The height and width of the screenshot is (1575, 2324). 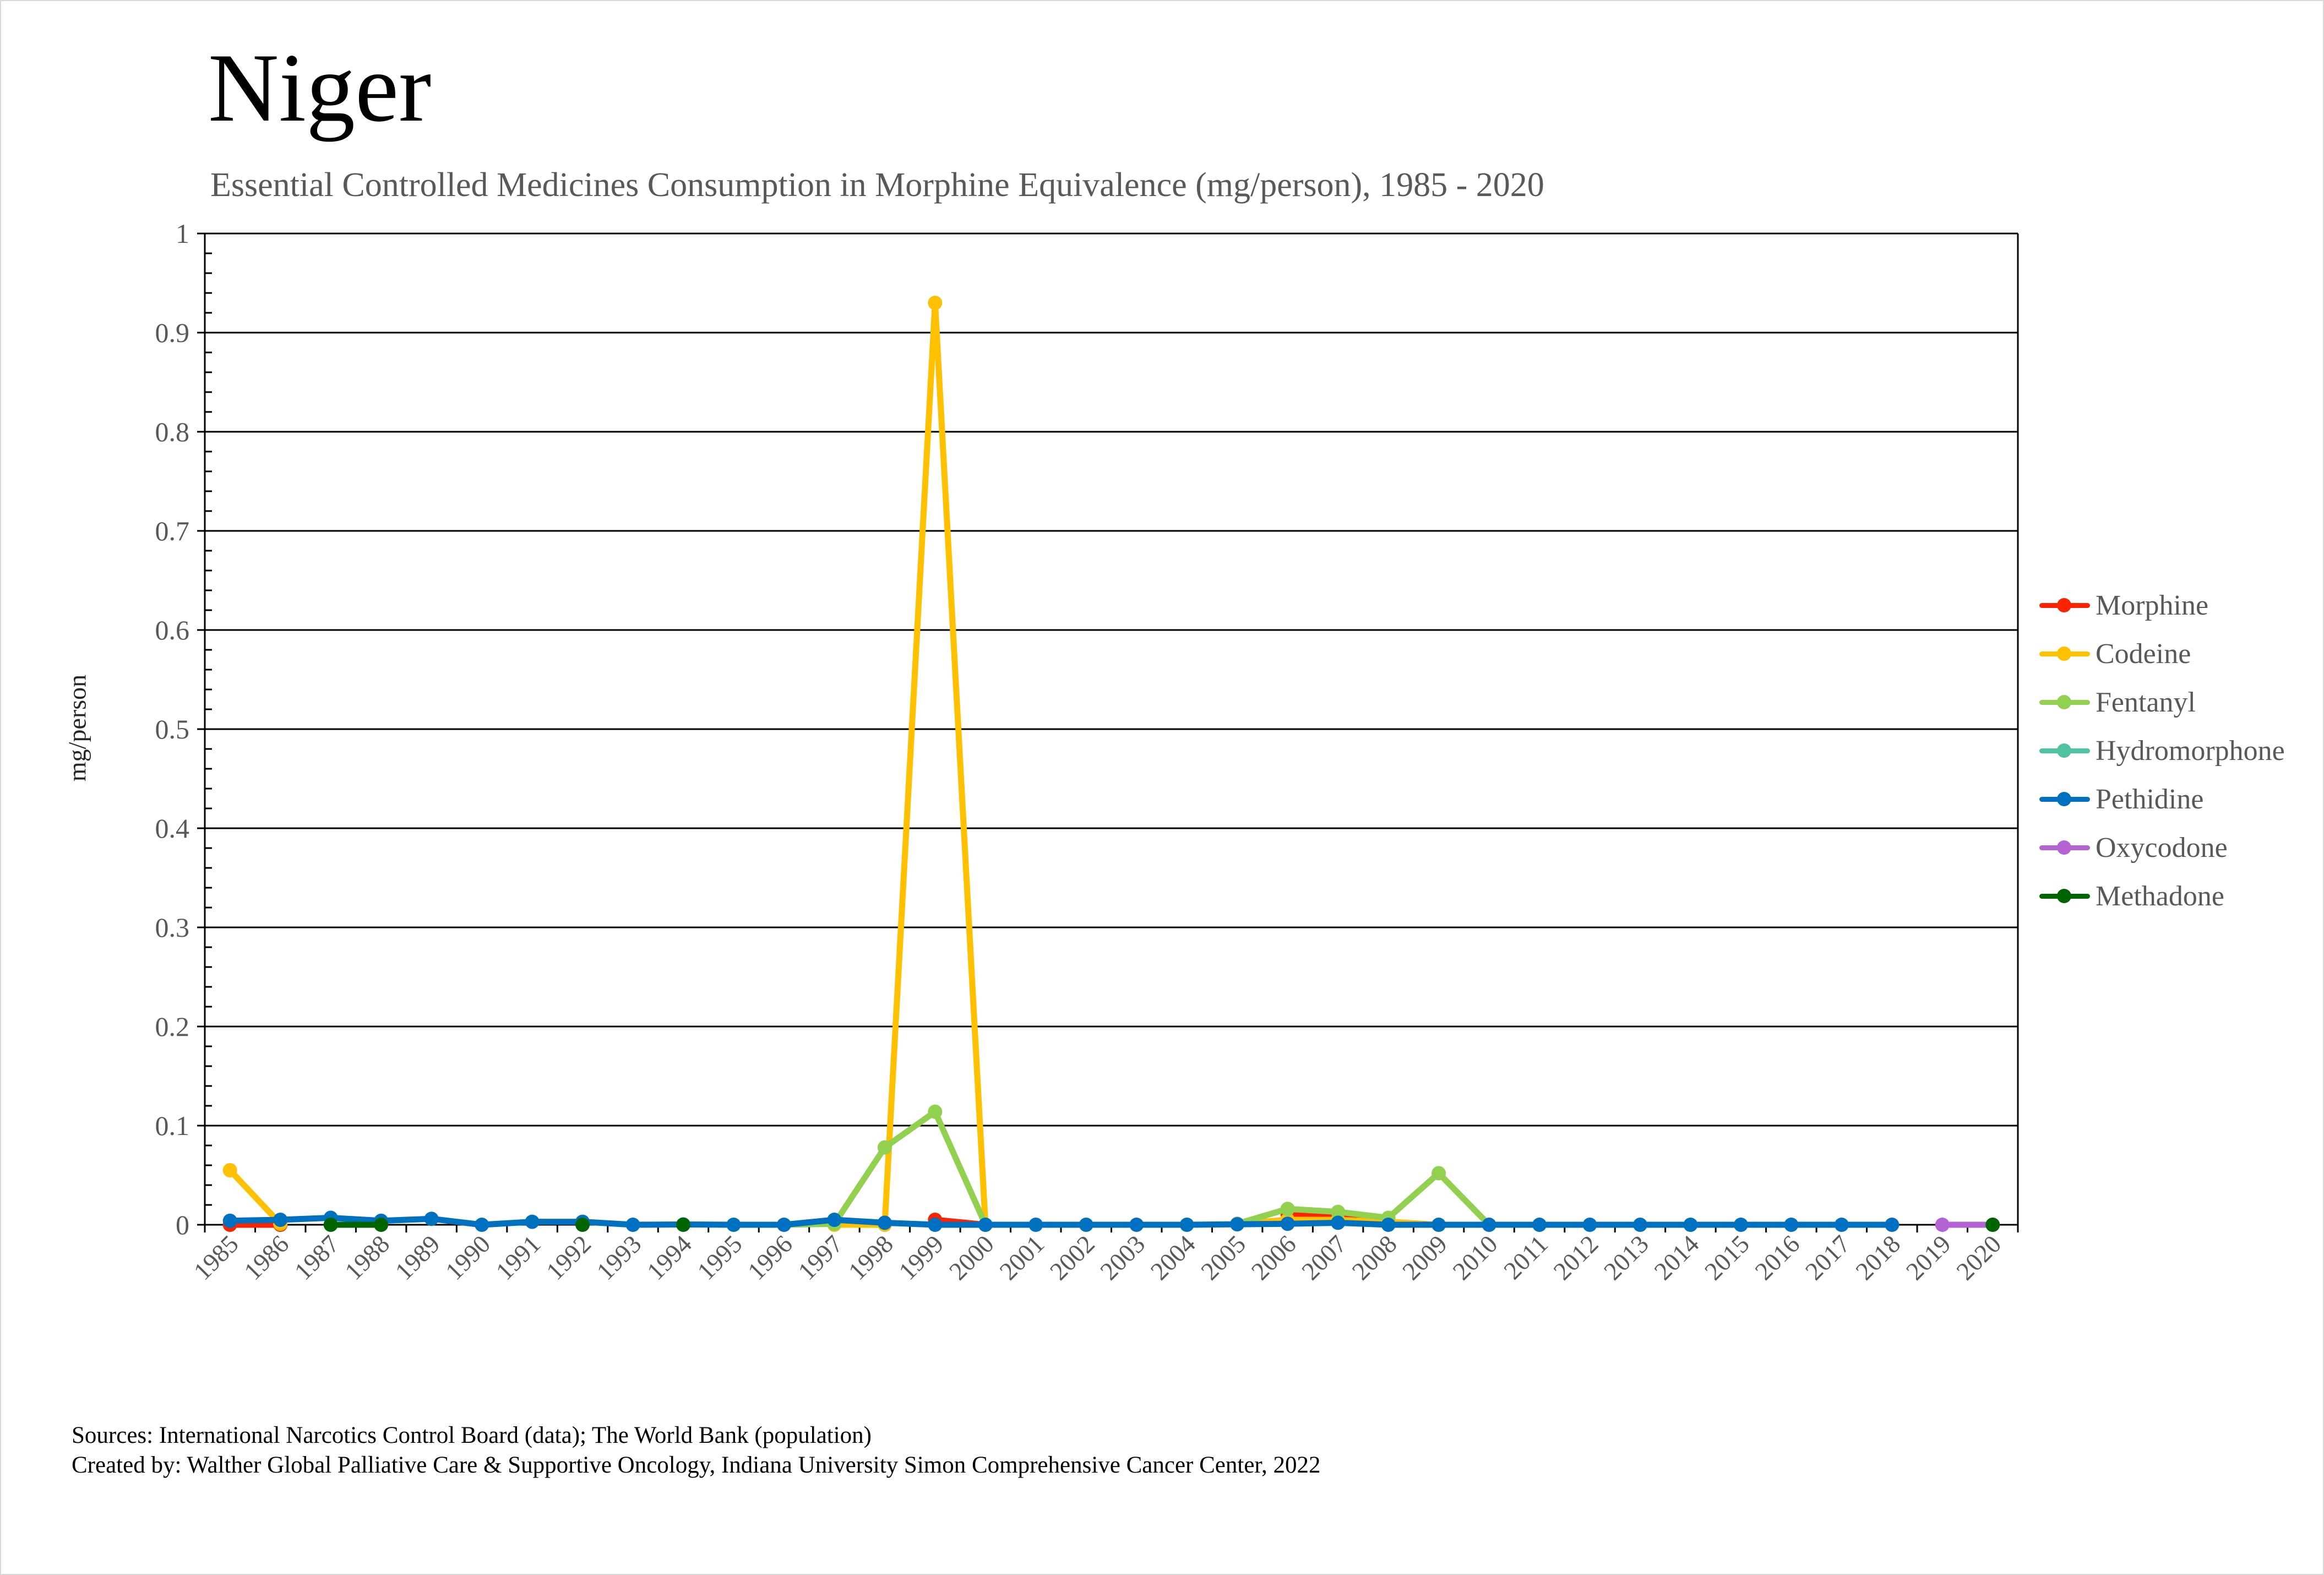 I want to click on y-tick-label: 0.5, so click(x=172, y=729).